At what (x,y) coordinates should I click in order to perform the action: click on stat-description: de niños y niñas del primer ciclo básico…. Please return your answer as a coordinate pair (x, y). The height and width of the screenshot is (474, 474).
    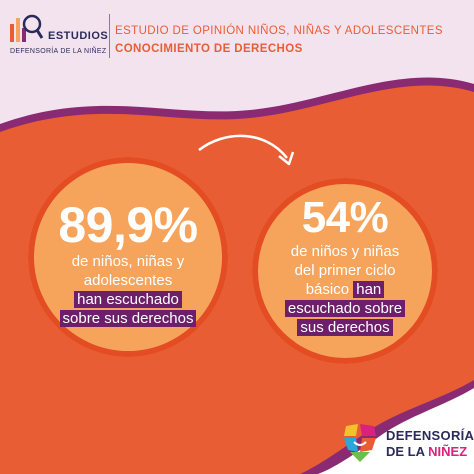
    Looking at the image, I should click on (345, 289).